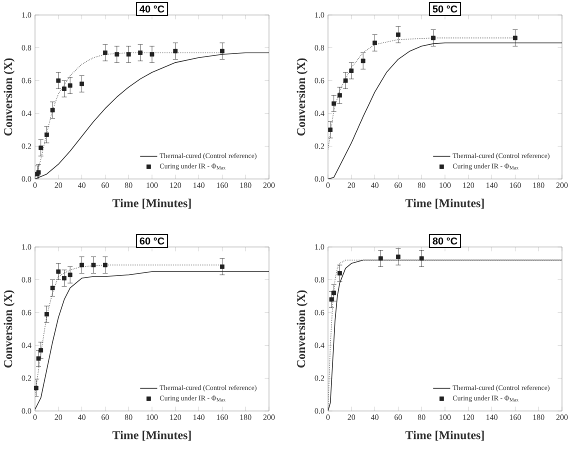 The width and height of the screenshot is (574, 450). I want to click on chart-title: 80 °C, so click(445, 241).